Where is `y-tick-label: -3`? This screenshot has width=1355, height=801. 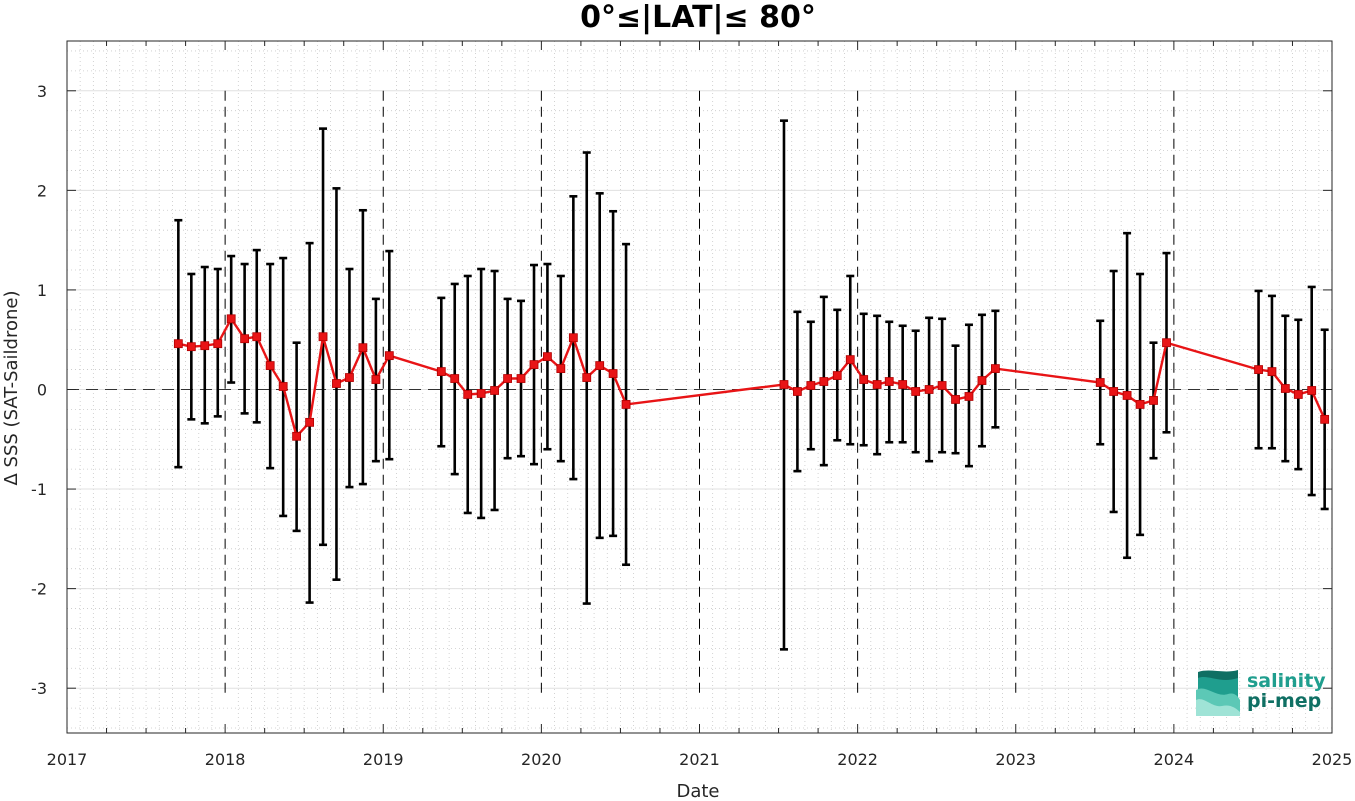 y-tick-label: -3 is located at coordinates (39, 688).